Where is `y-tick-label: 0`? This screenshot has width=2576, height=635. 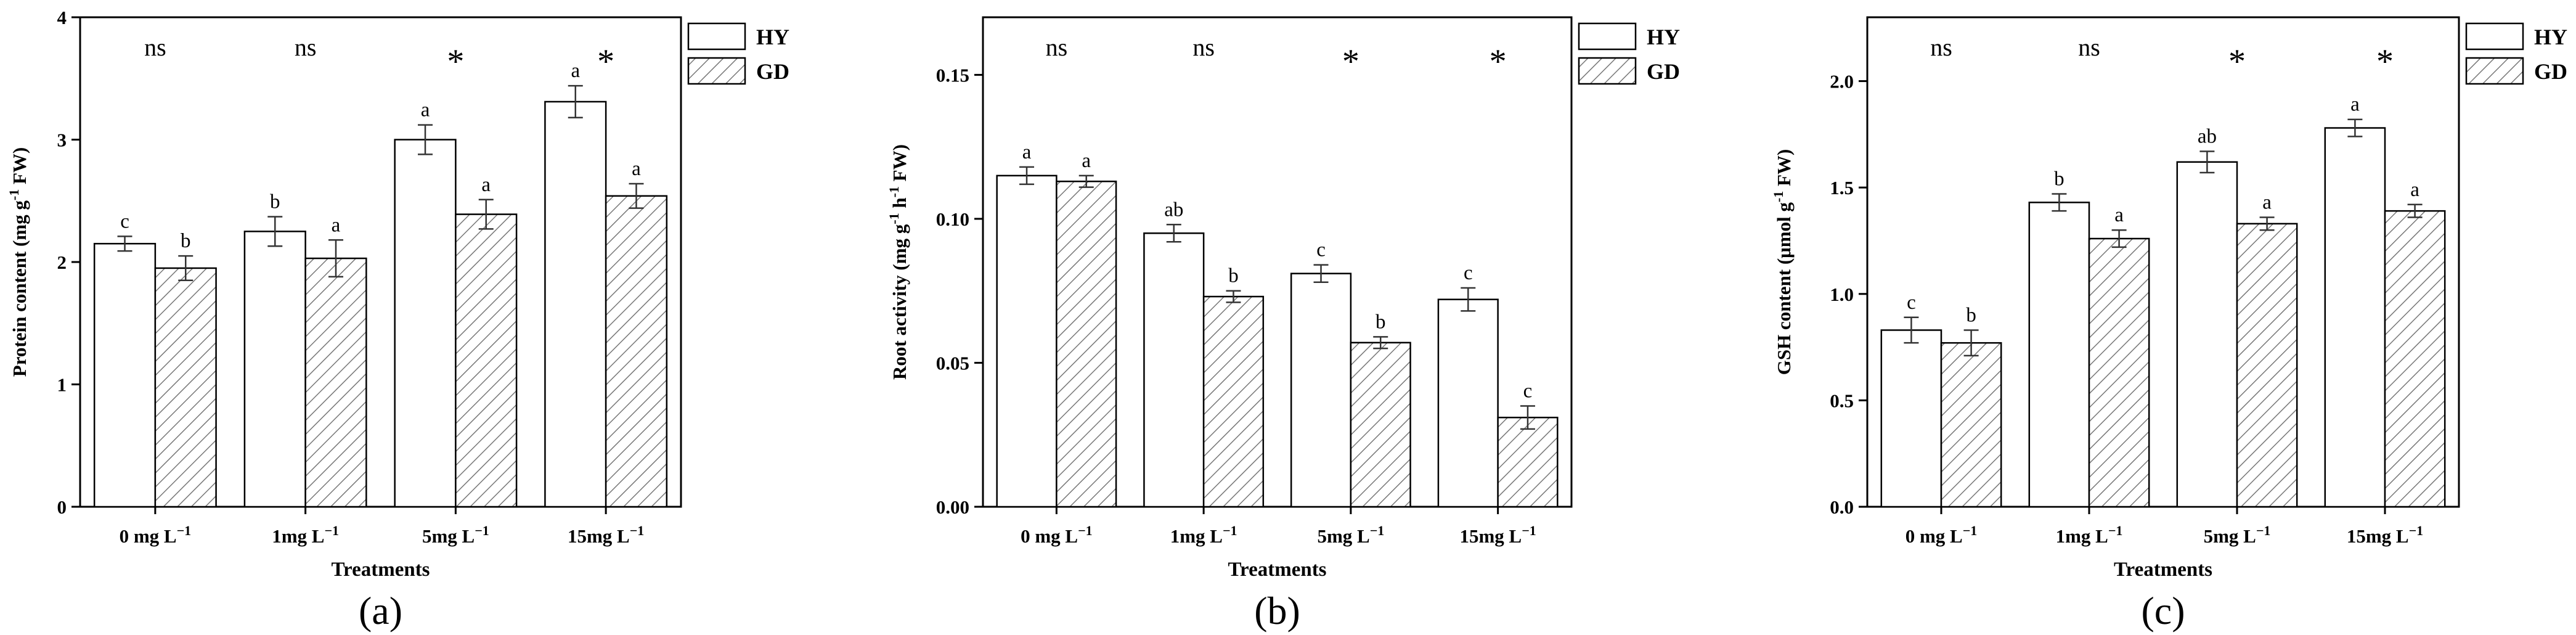 y-tick-label: 0 is located at coordinates (62, 507).